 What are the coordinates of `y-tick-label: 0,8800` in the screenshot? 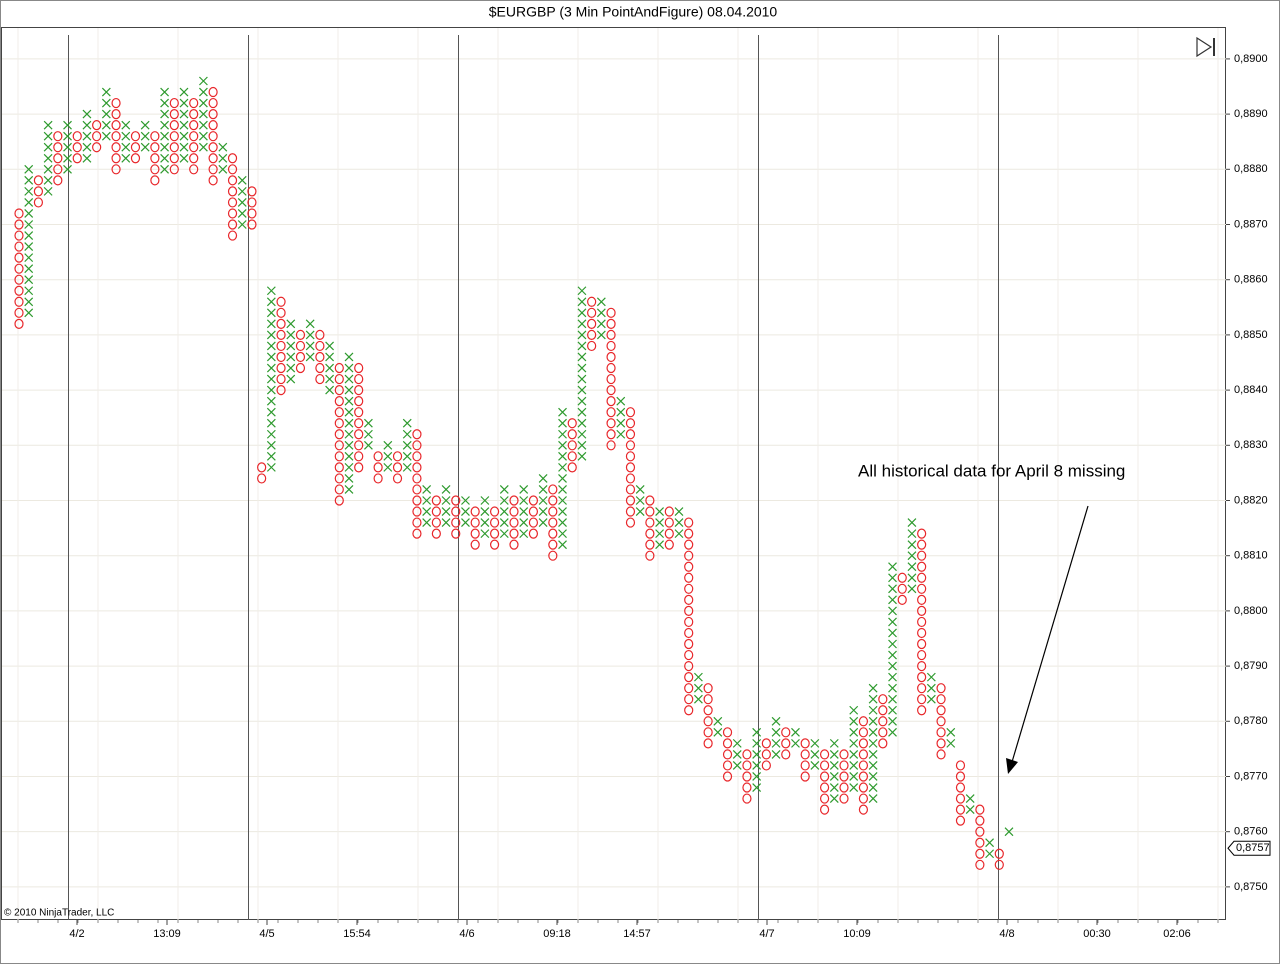 It's located at (1251, 611).